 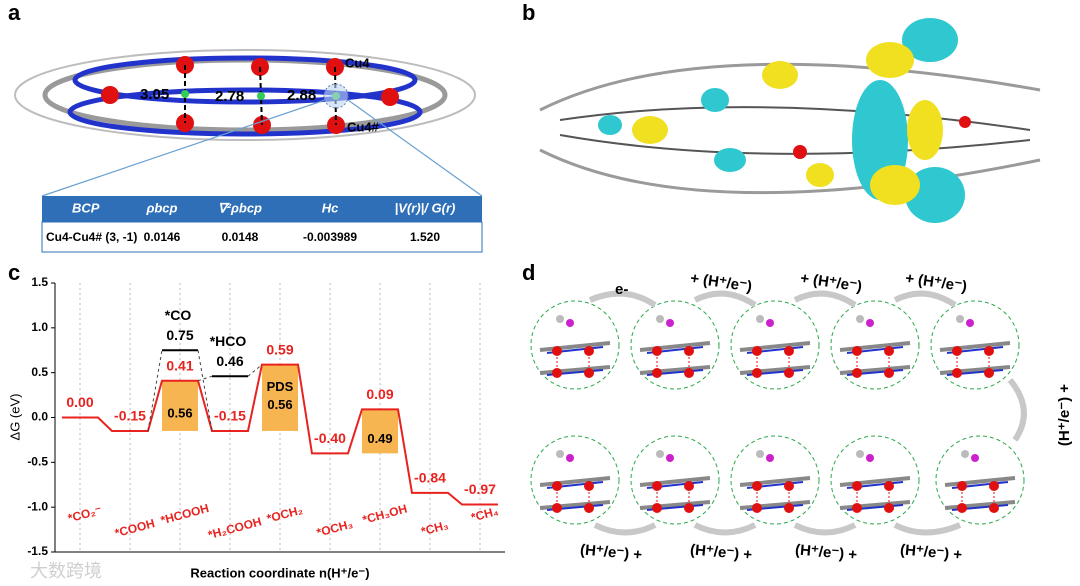 I want to click on value-label: -0.97, so click(x=480, y=489).